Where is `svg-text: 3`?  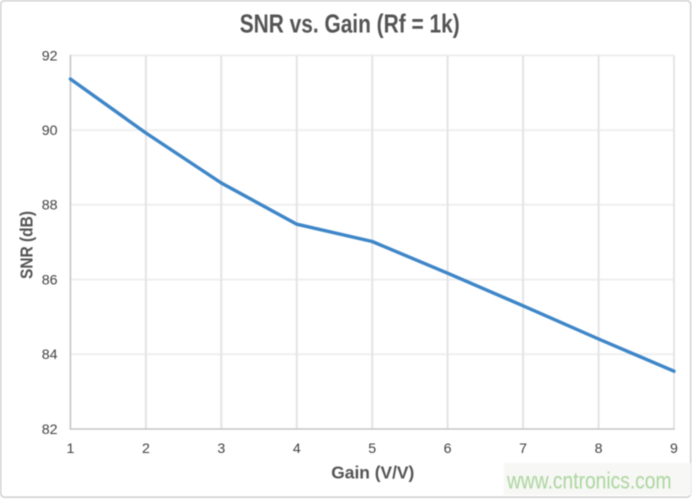
svg-text: 3 is located at coordinates (221, 449).